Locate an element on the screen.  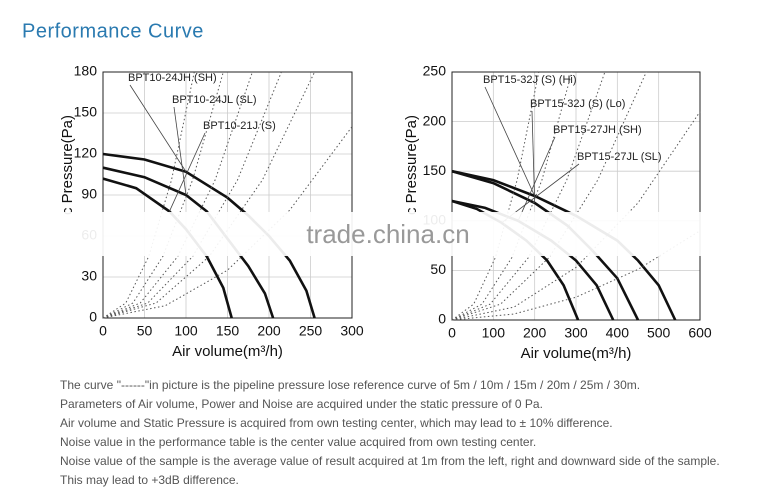
watermark: trade.china.cn is located at coordinates (387, 234).